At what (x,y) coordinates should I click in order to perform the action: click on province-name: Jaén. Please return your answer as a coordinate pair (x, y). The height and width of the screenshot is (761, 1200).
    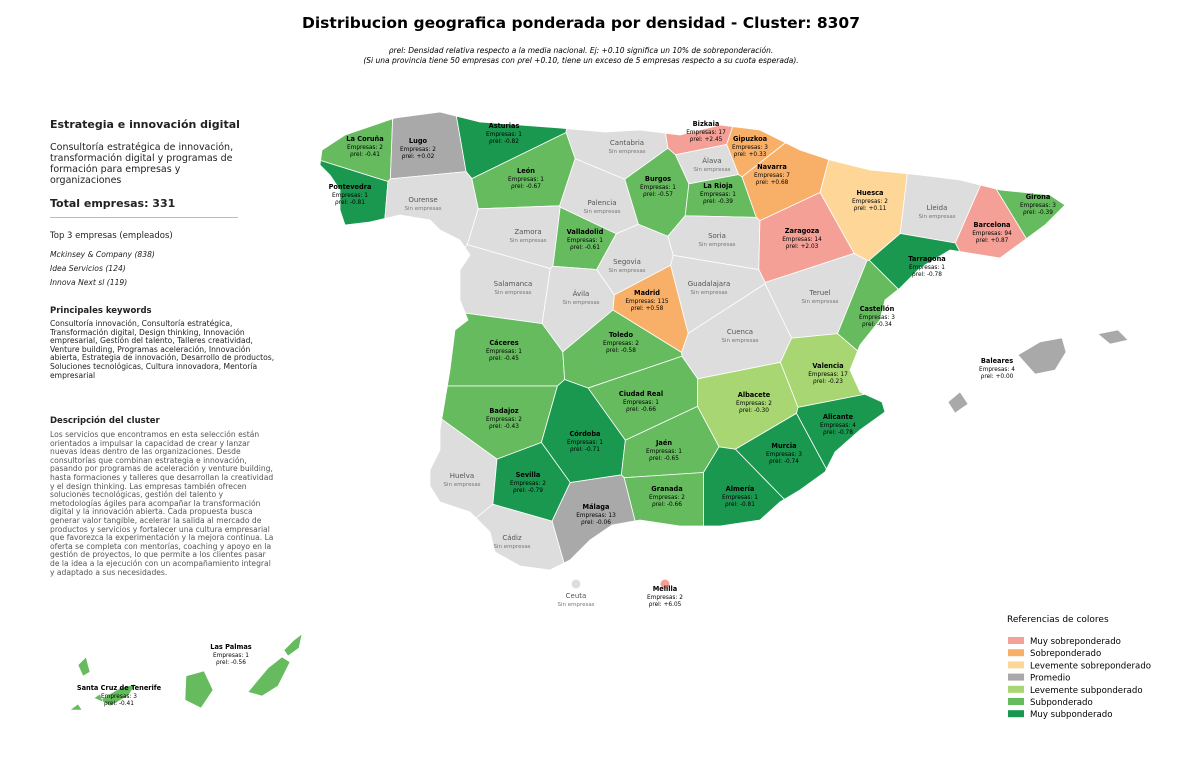
    Looking at the image, I should click on (663, 443).